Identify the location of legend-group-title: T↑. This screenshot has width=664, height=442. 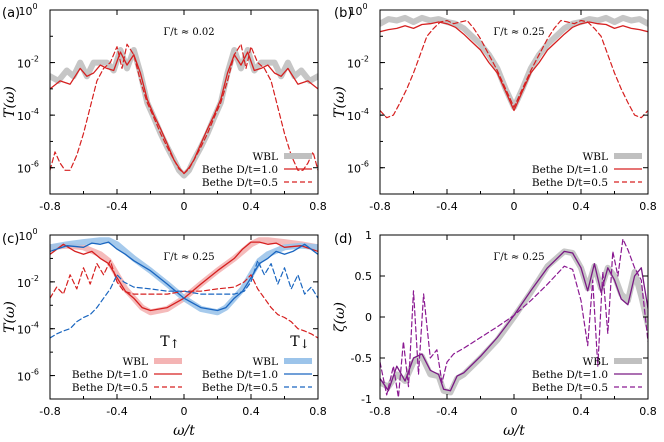
(169, 342).